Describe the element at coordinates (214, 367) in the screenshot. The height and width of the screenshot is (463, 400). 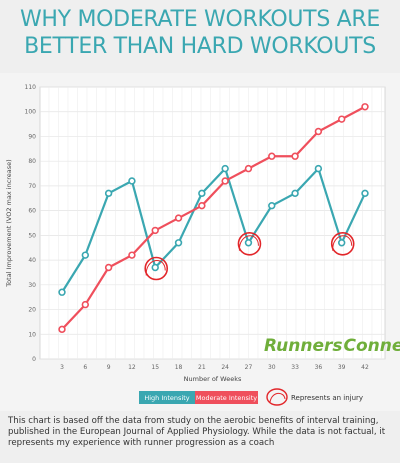
I see `x-axis-ticks: 3 6 9 12 15 18 21 24 27 30 33 36 39 42` at that location.